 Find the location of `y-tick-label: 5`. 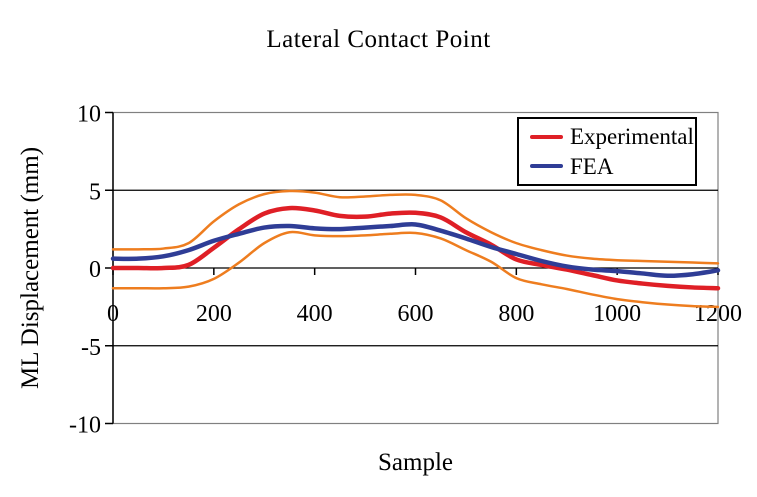

y-tick-label: 5 is located at coordinates (95, 192).